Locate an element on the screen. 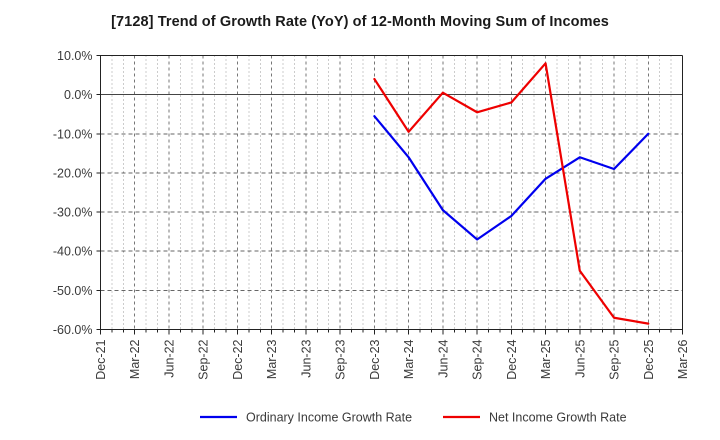 The width and height of the screenshot is (720, 440). x-axis-label: Dec-25 is located at coordinates (649, 359).